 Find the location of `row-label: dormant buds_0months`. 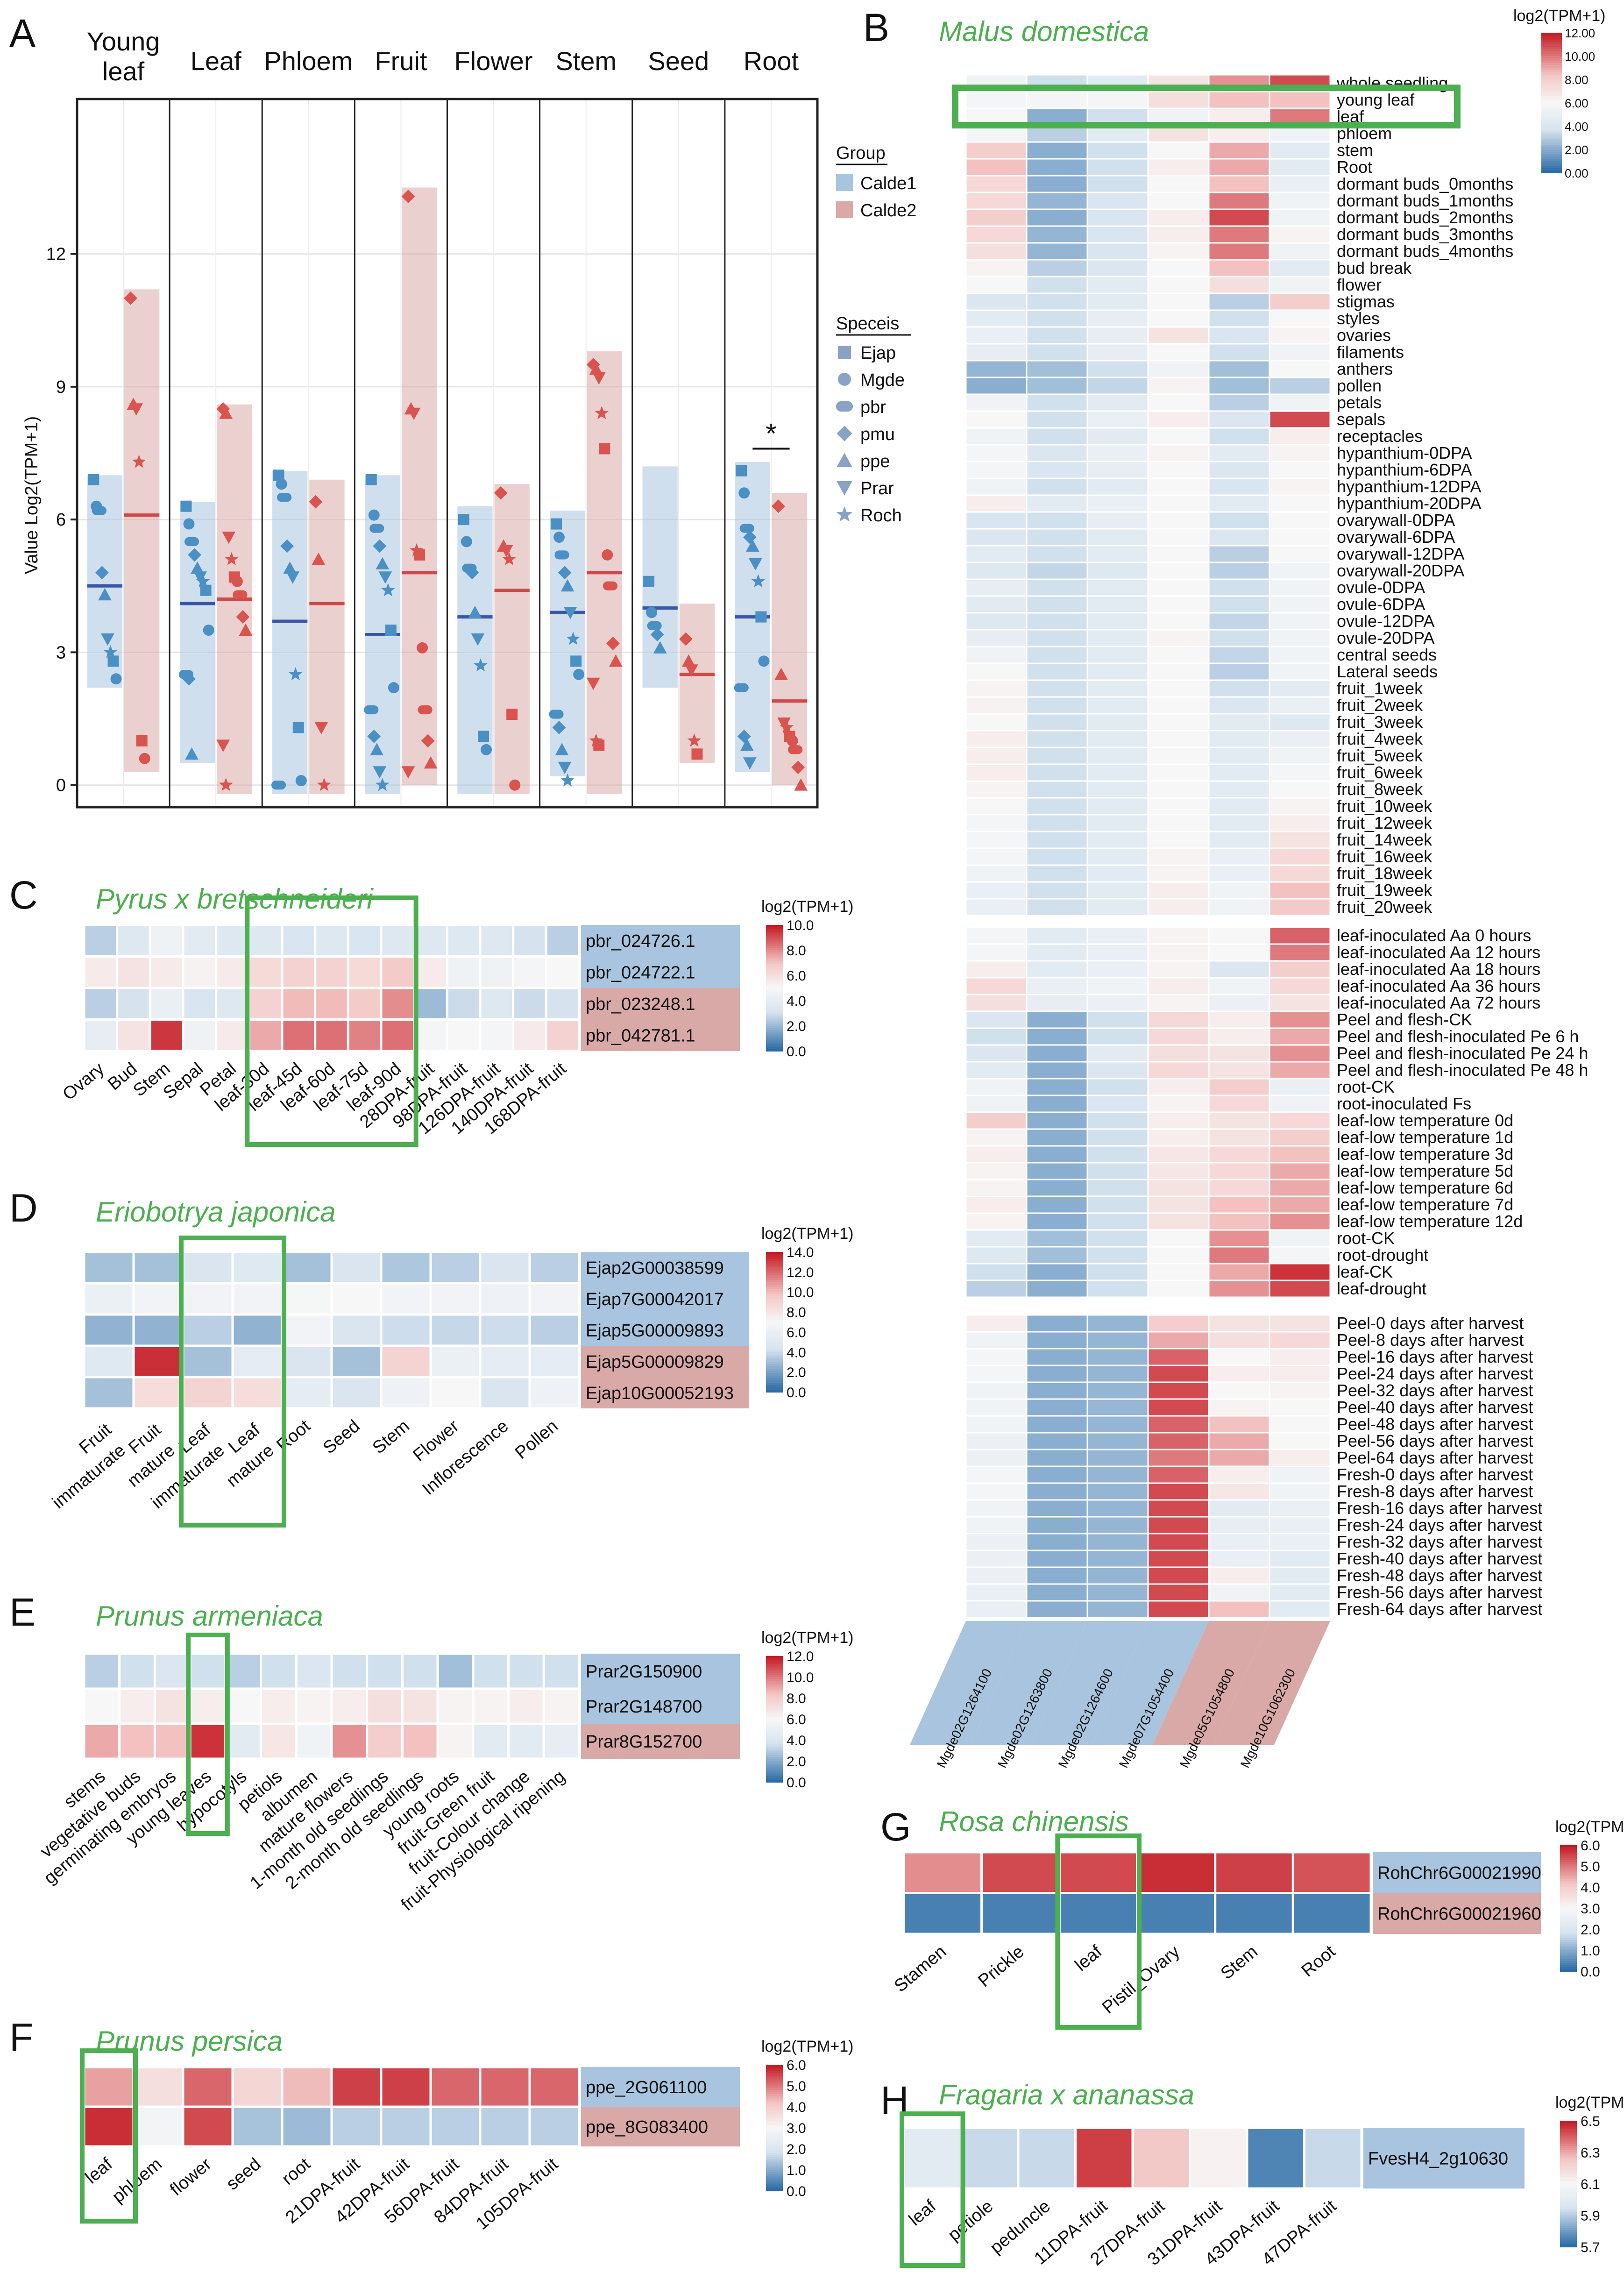

row-label: dormant buds_0months is located at coordinates (1425, 183).